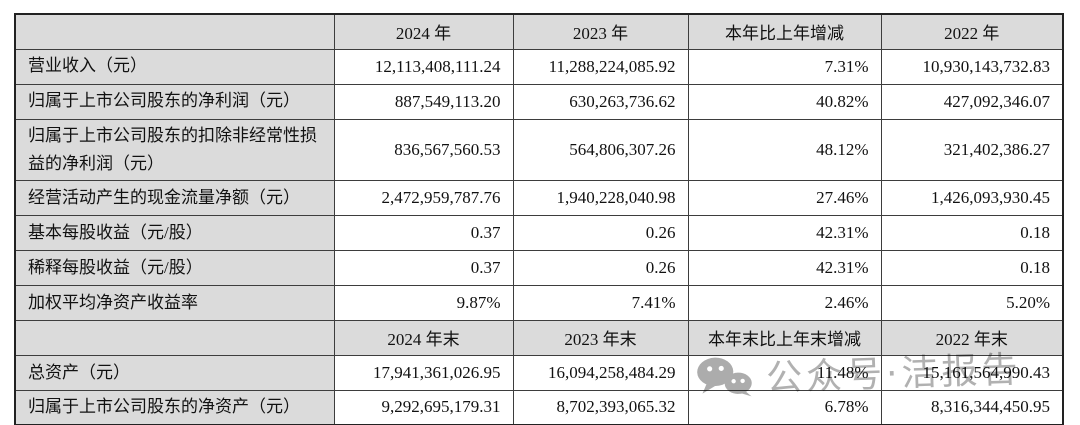  What do you see at coordinates (972, 101) in the screenshot?
I see `cell-2022: 427,092,346.07` at bounding box center [972, 101].